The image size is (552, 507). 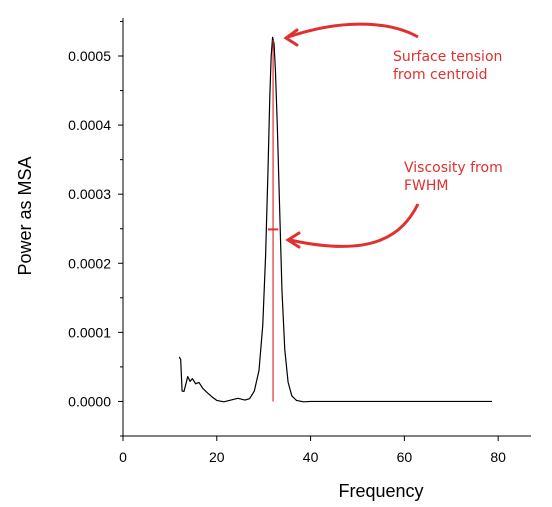 What do you see at coordinates (447, 57) in the screenshot?
I see `annotation-surface-tension-line-1: Surface tension` at bounding box center [447, 57].